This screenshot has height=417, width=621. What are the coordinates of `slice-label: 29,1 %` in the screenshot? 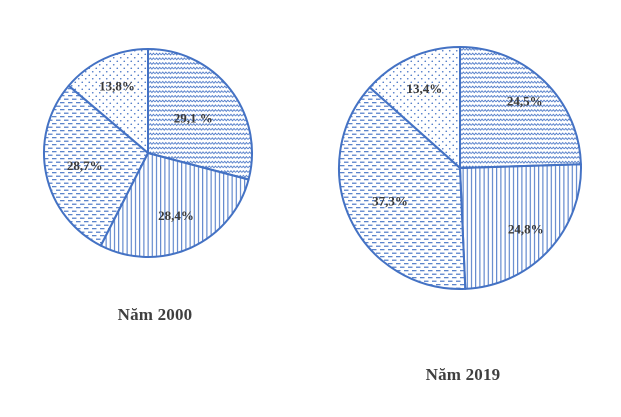 It's located at (193, 118).